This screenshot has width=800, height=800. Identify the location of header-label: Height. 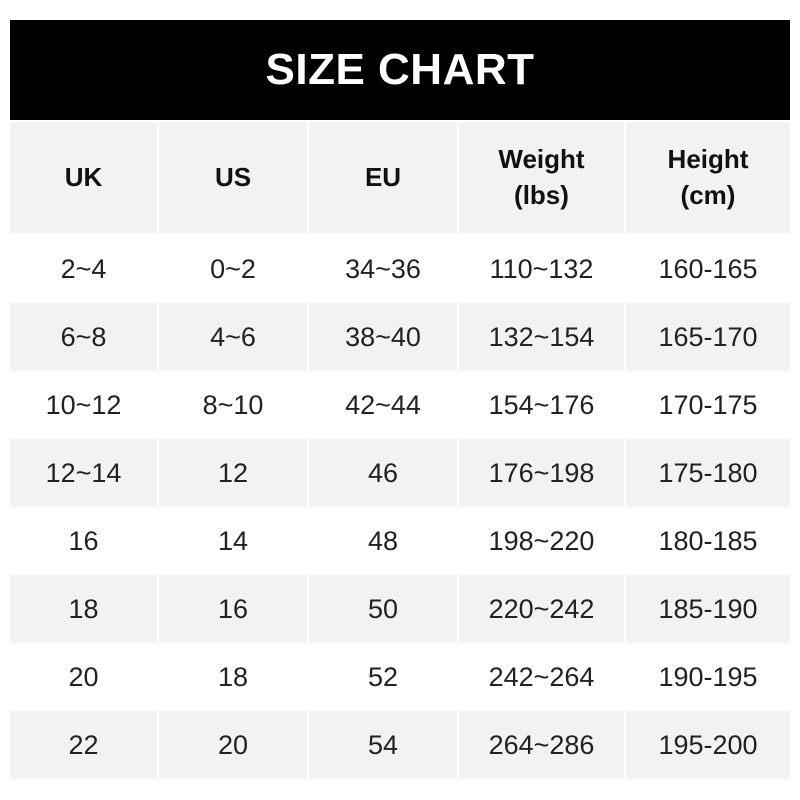
(708, 159).